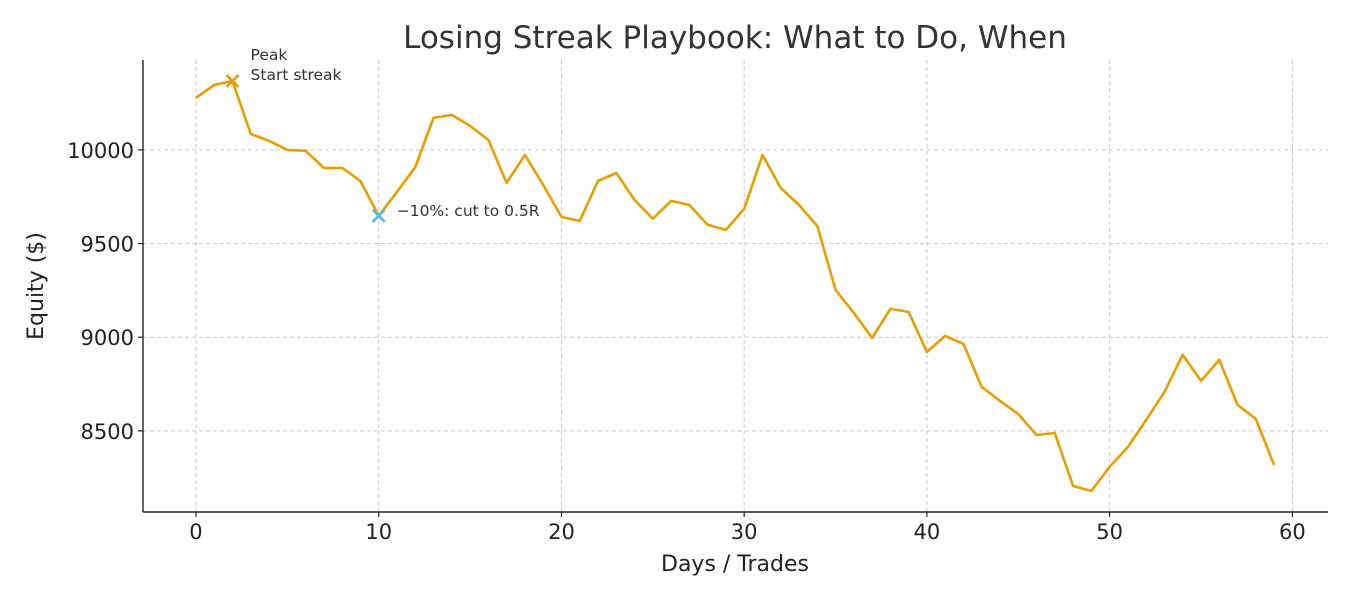 The height and width of the screenshot is (604, 1350). What do you see at coordinates (561, 532) in the screenshot?
I see `x-tick-label: 20` at bounding box center [561, 532].